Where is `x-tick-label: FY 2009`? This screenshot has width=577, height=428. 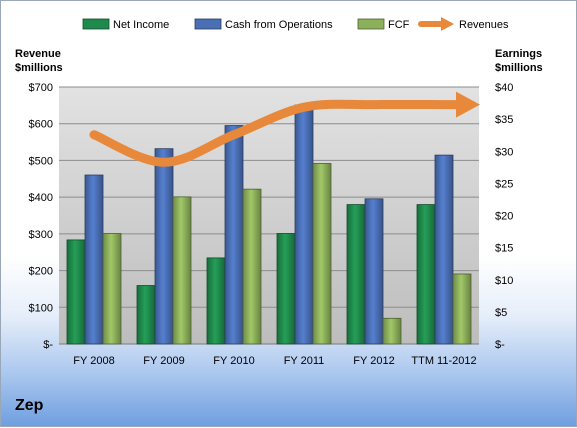
x-tick-label: FY 2009 is located at coordinates (163, 361).